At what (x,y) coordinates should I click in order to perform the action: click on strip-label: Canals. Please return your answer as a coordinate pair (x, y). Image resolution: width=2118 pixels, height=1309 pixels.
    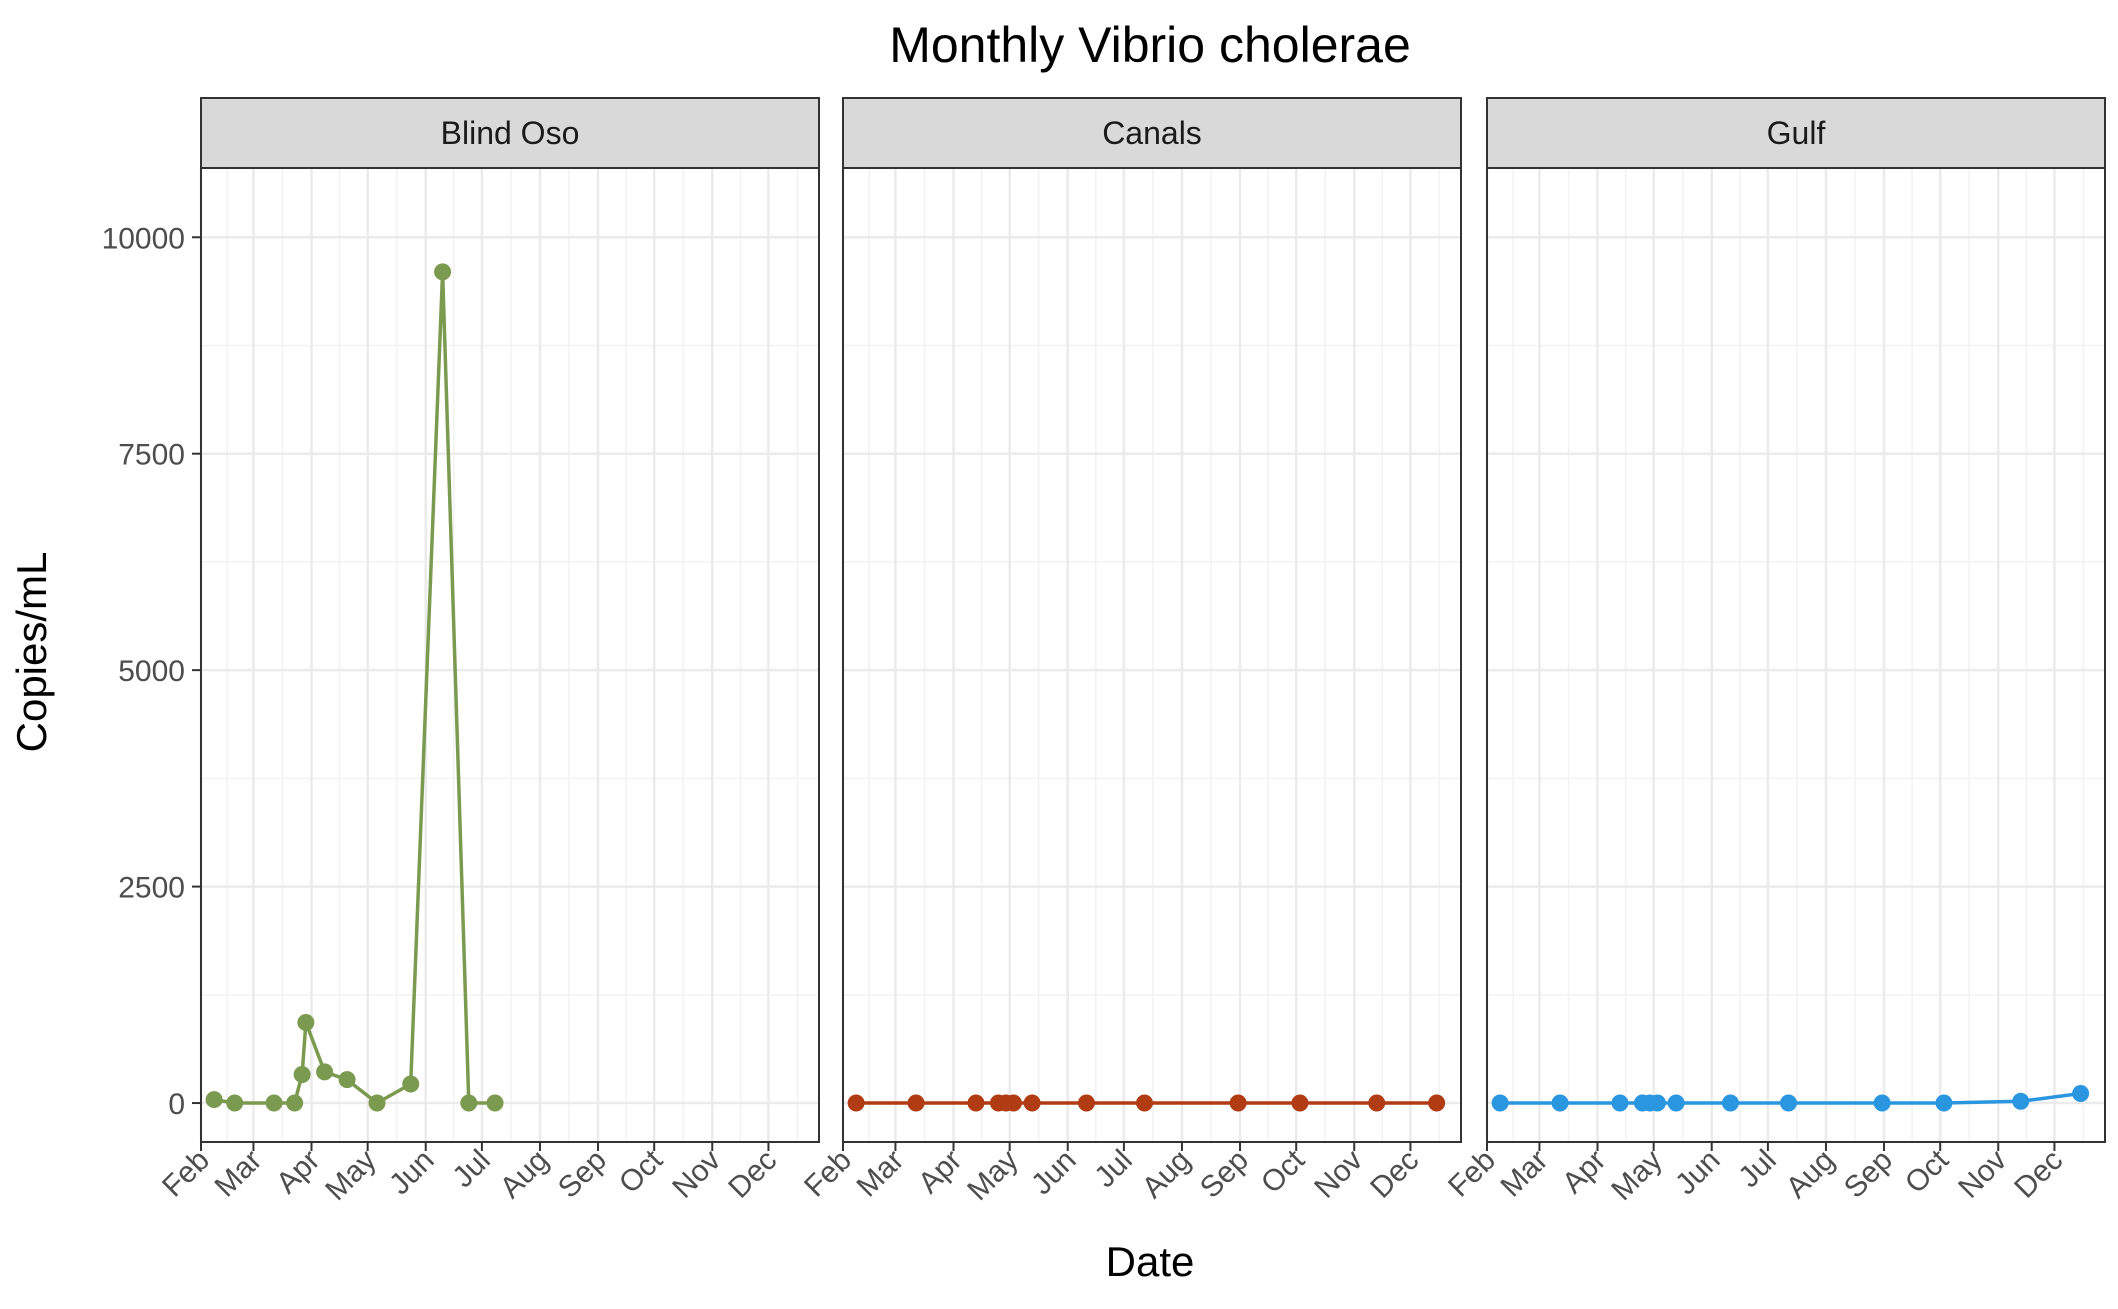
    Looking at the image, I should click on (1152, 133).